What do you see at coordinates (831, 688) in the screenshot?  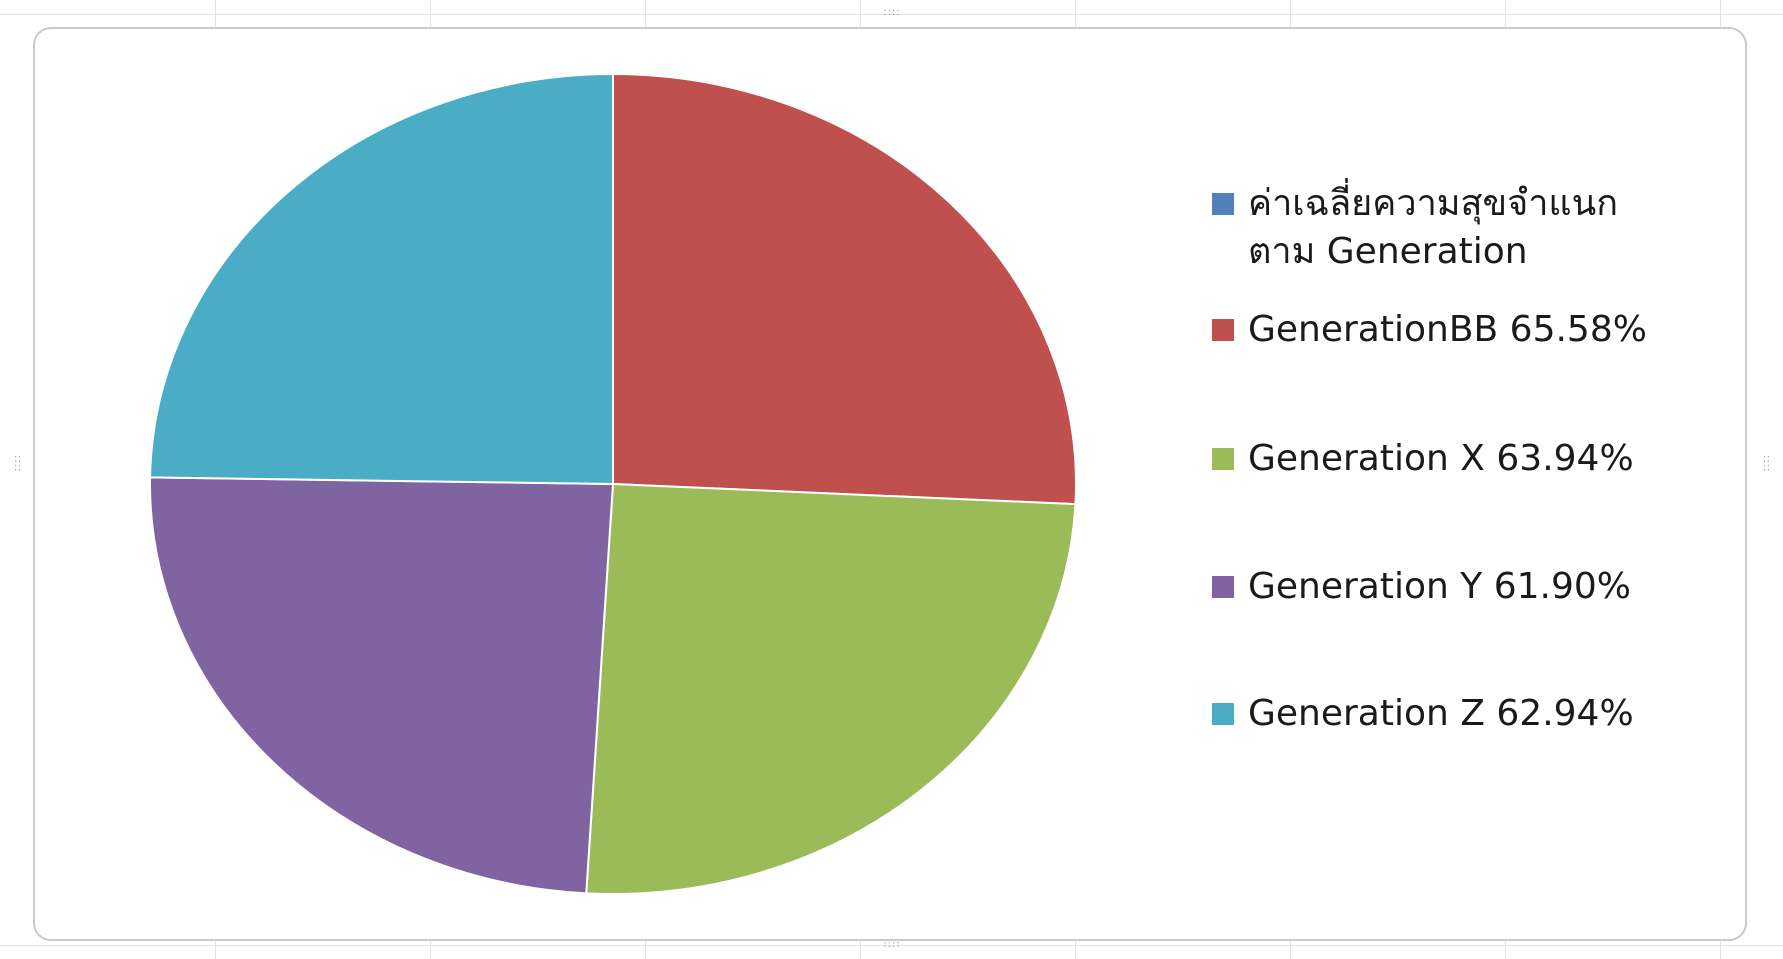 I see `slice-generation-x` at bounding box center [831, 688].